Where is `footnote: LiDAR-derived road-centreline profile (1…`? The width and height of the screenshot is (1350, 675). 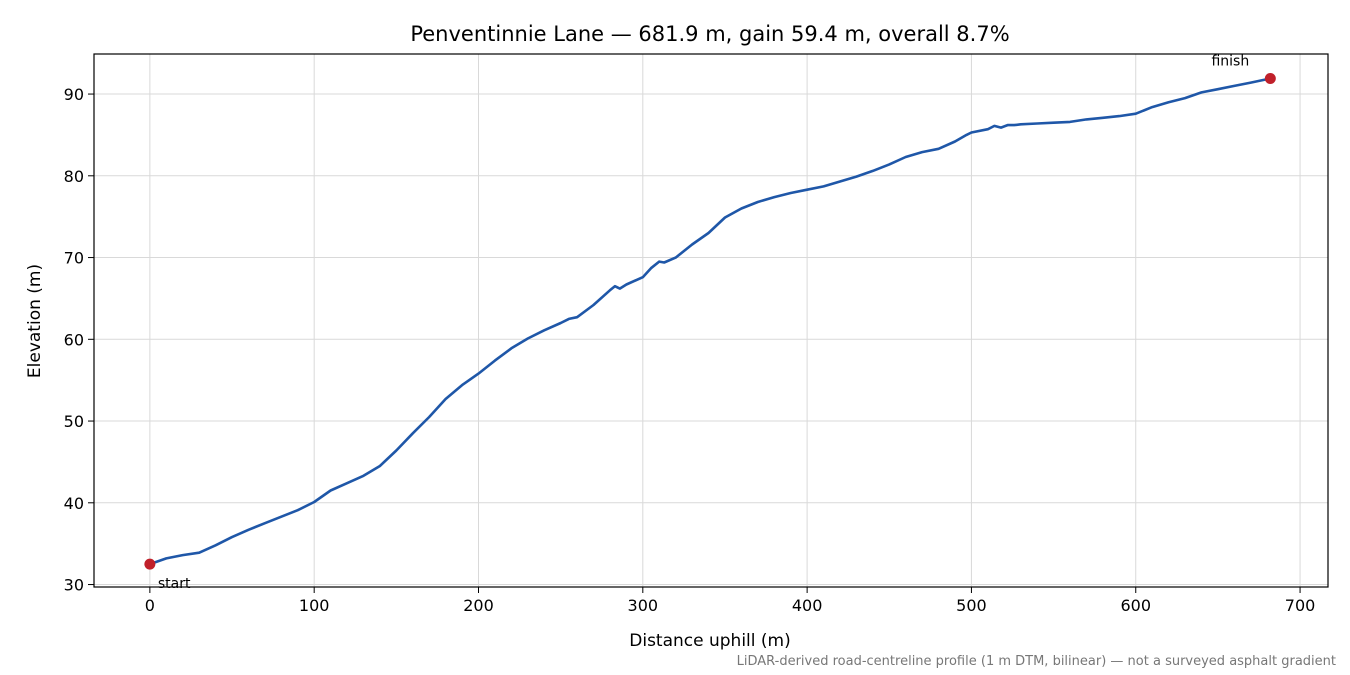
footnote: LiDAR-derived road-centreline profile (1… is located at coordinates (1036, 661).